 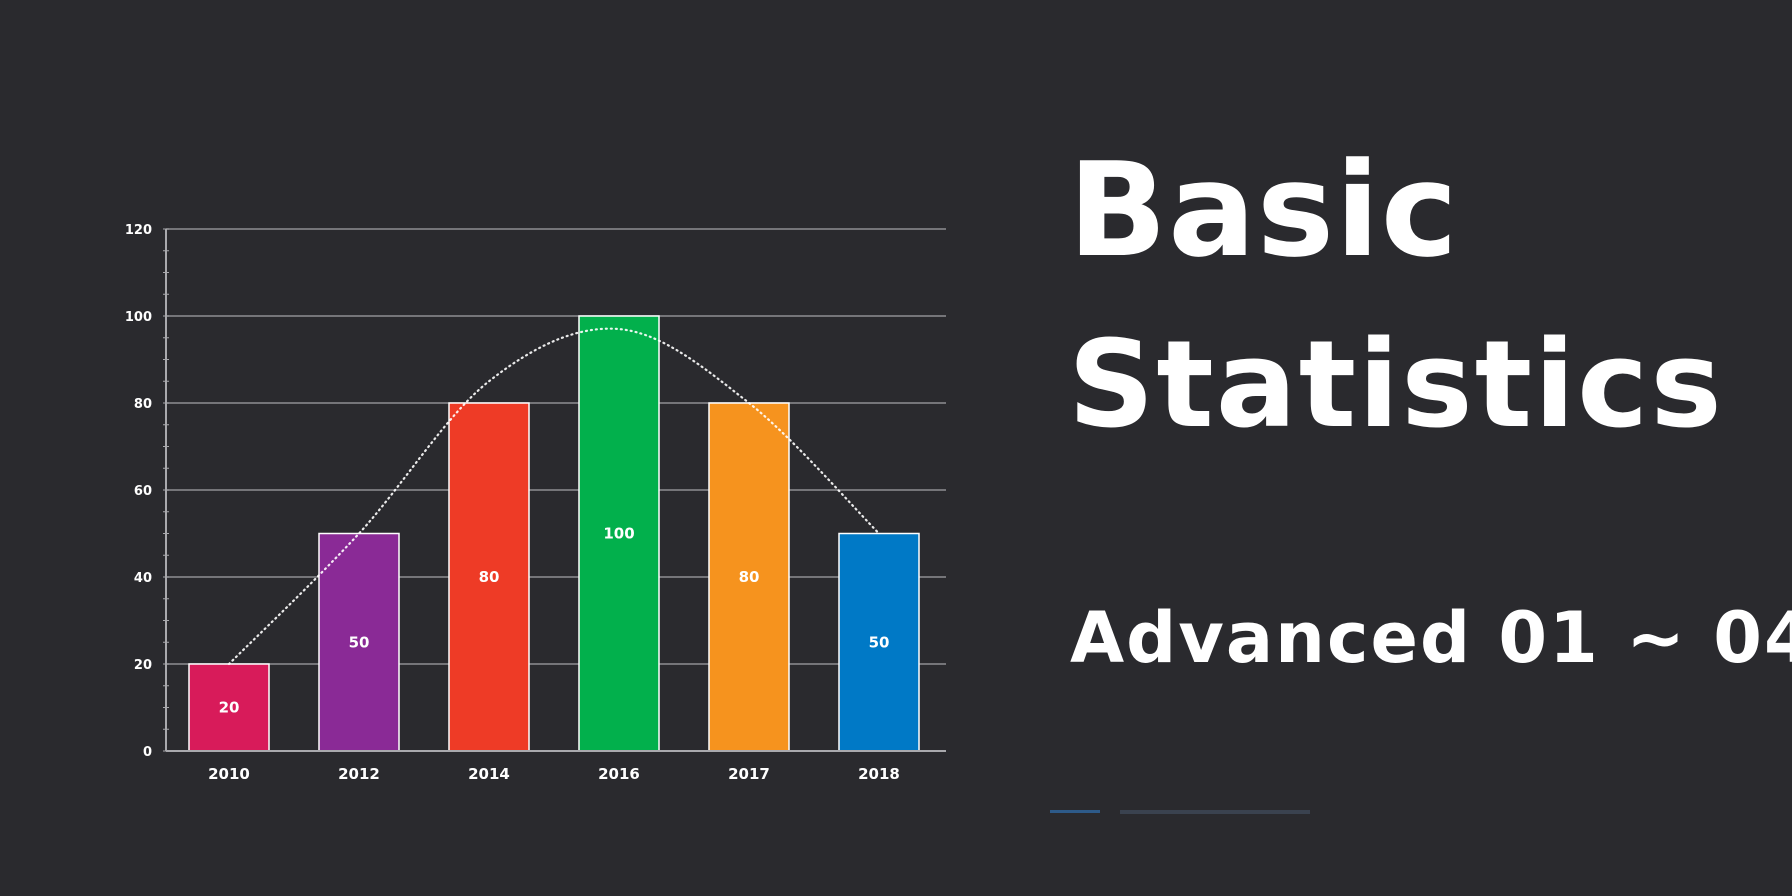 I want to click on y-tick-label: 60, so click(x=143, y=491).